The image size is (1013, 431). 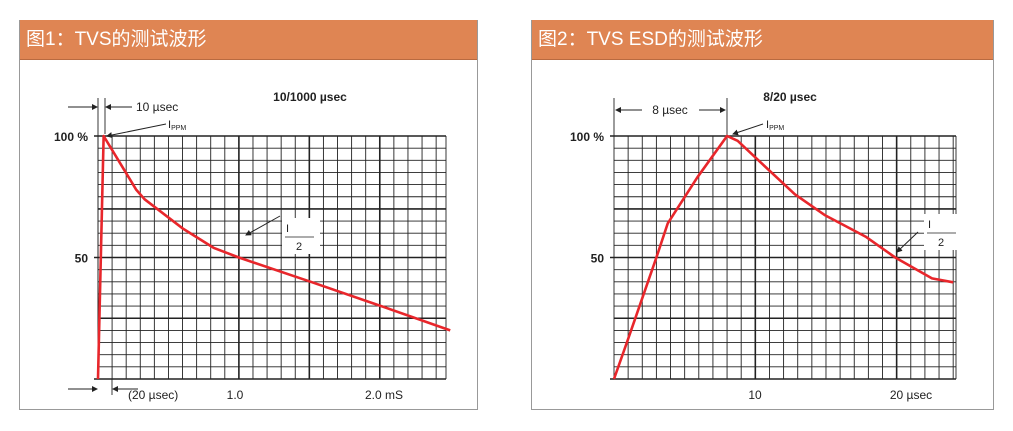 What do you see at coordinates (248, 40) in the screenshot?
I see `figure-1-header: 图1：TVS的测试波形` at bounding box center [248, 40].